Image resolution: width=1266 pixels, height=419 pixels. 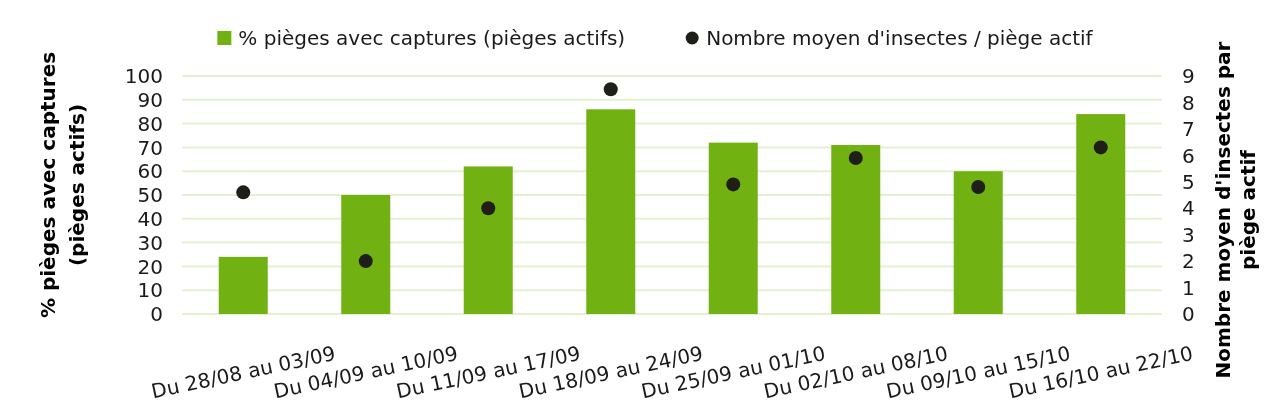 I want to click on y2-tick-label: 7, so click(x=1188, y=129).